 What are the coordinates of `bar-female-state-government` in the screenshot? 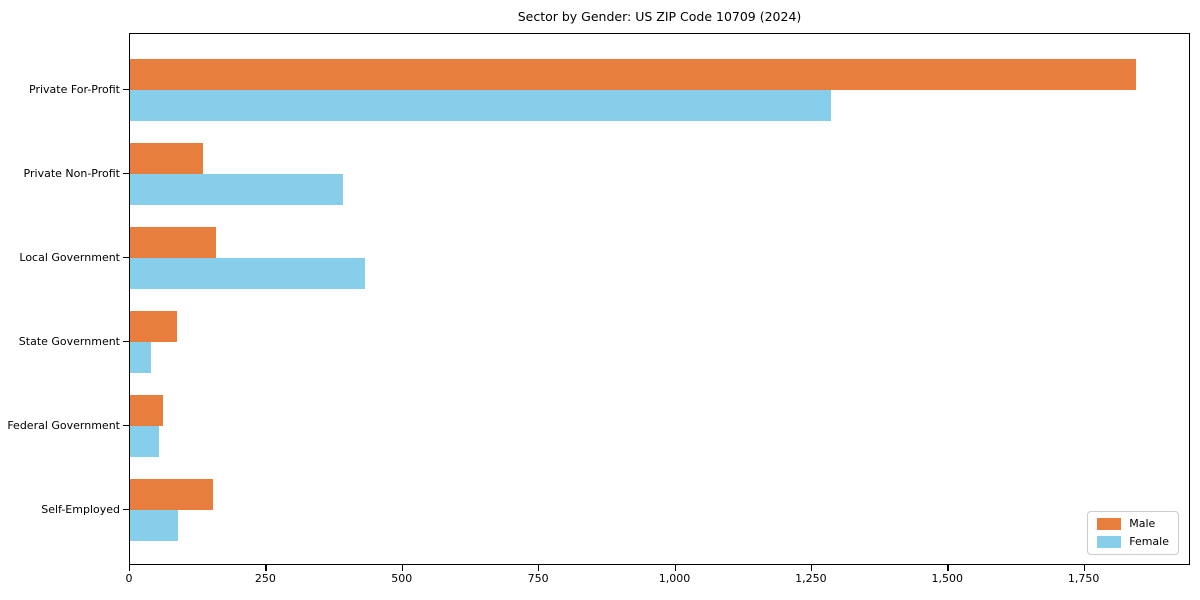 It's located at (141, 357).